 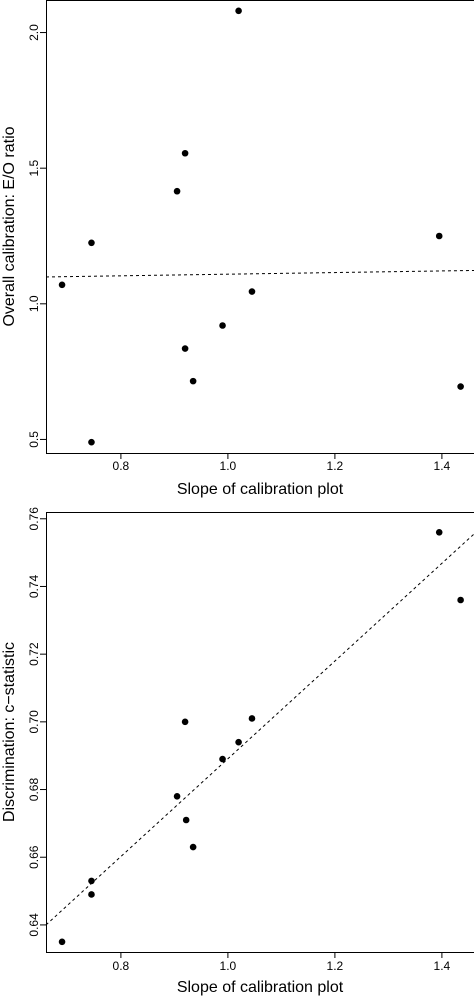 What do you see at coordinates (34, 586) in the screenshot?
I see `y-tick-label: 0.74` at bounding box center [34, 586].